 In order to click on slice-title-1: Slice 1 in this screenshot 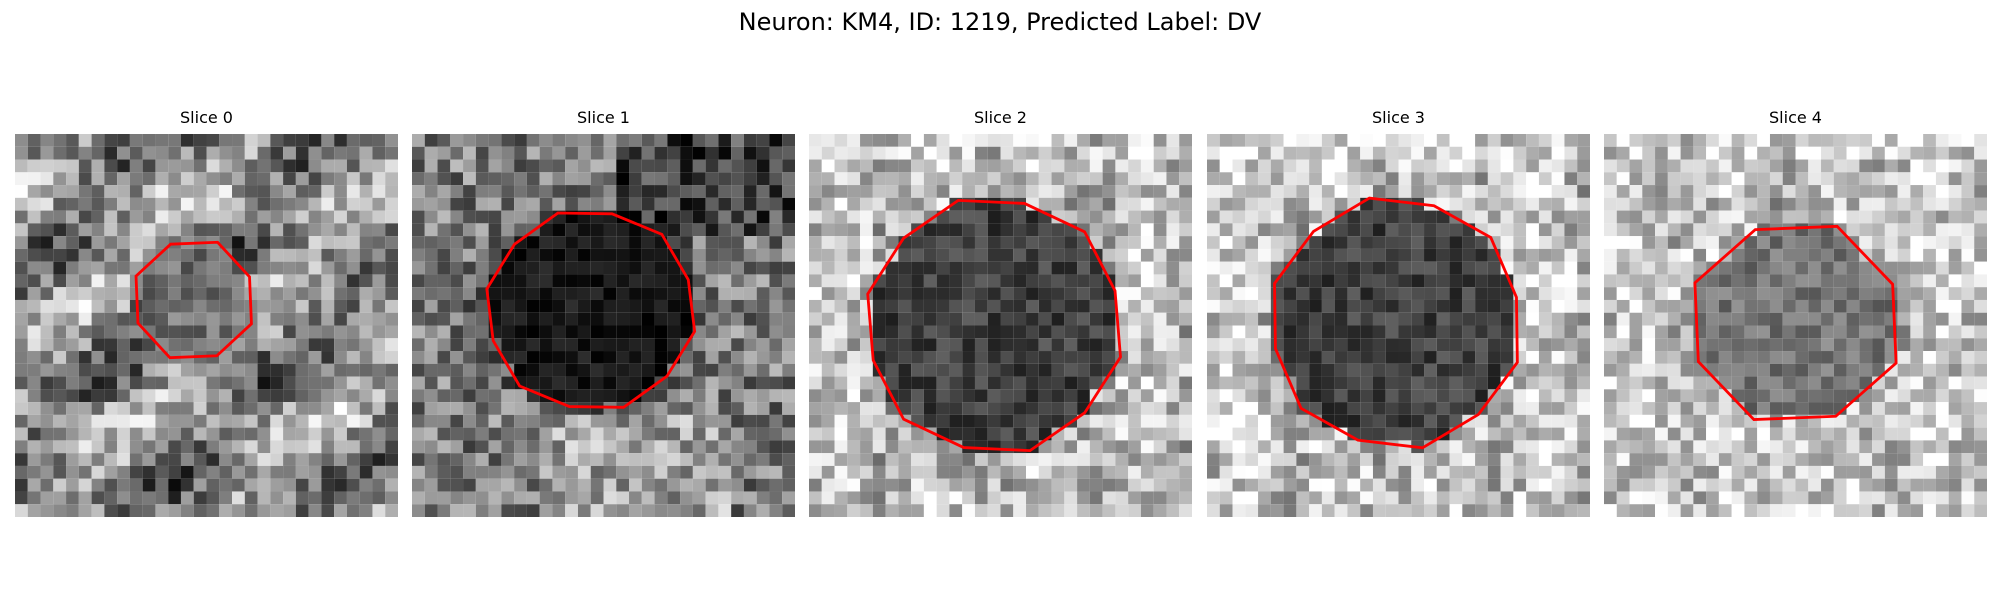, I will do `click(603, 117)`.